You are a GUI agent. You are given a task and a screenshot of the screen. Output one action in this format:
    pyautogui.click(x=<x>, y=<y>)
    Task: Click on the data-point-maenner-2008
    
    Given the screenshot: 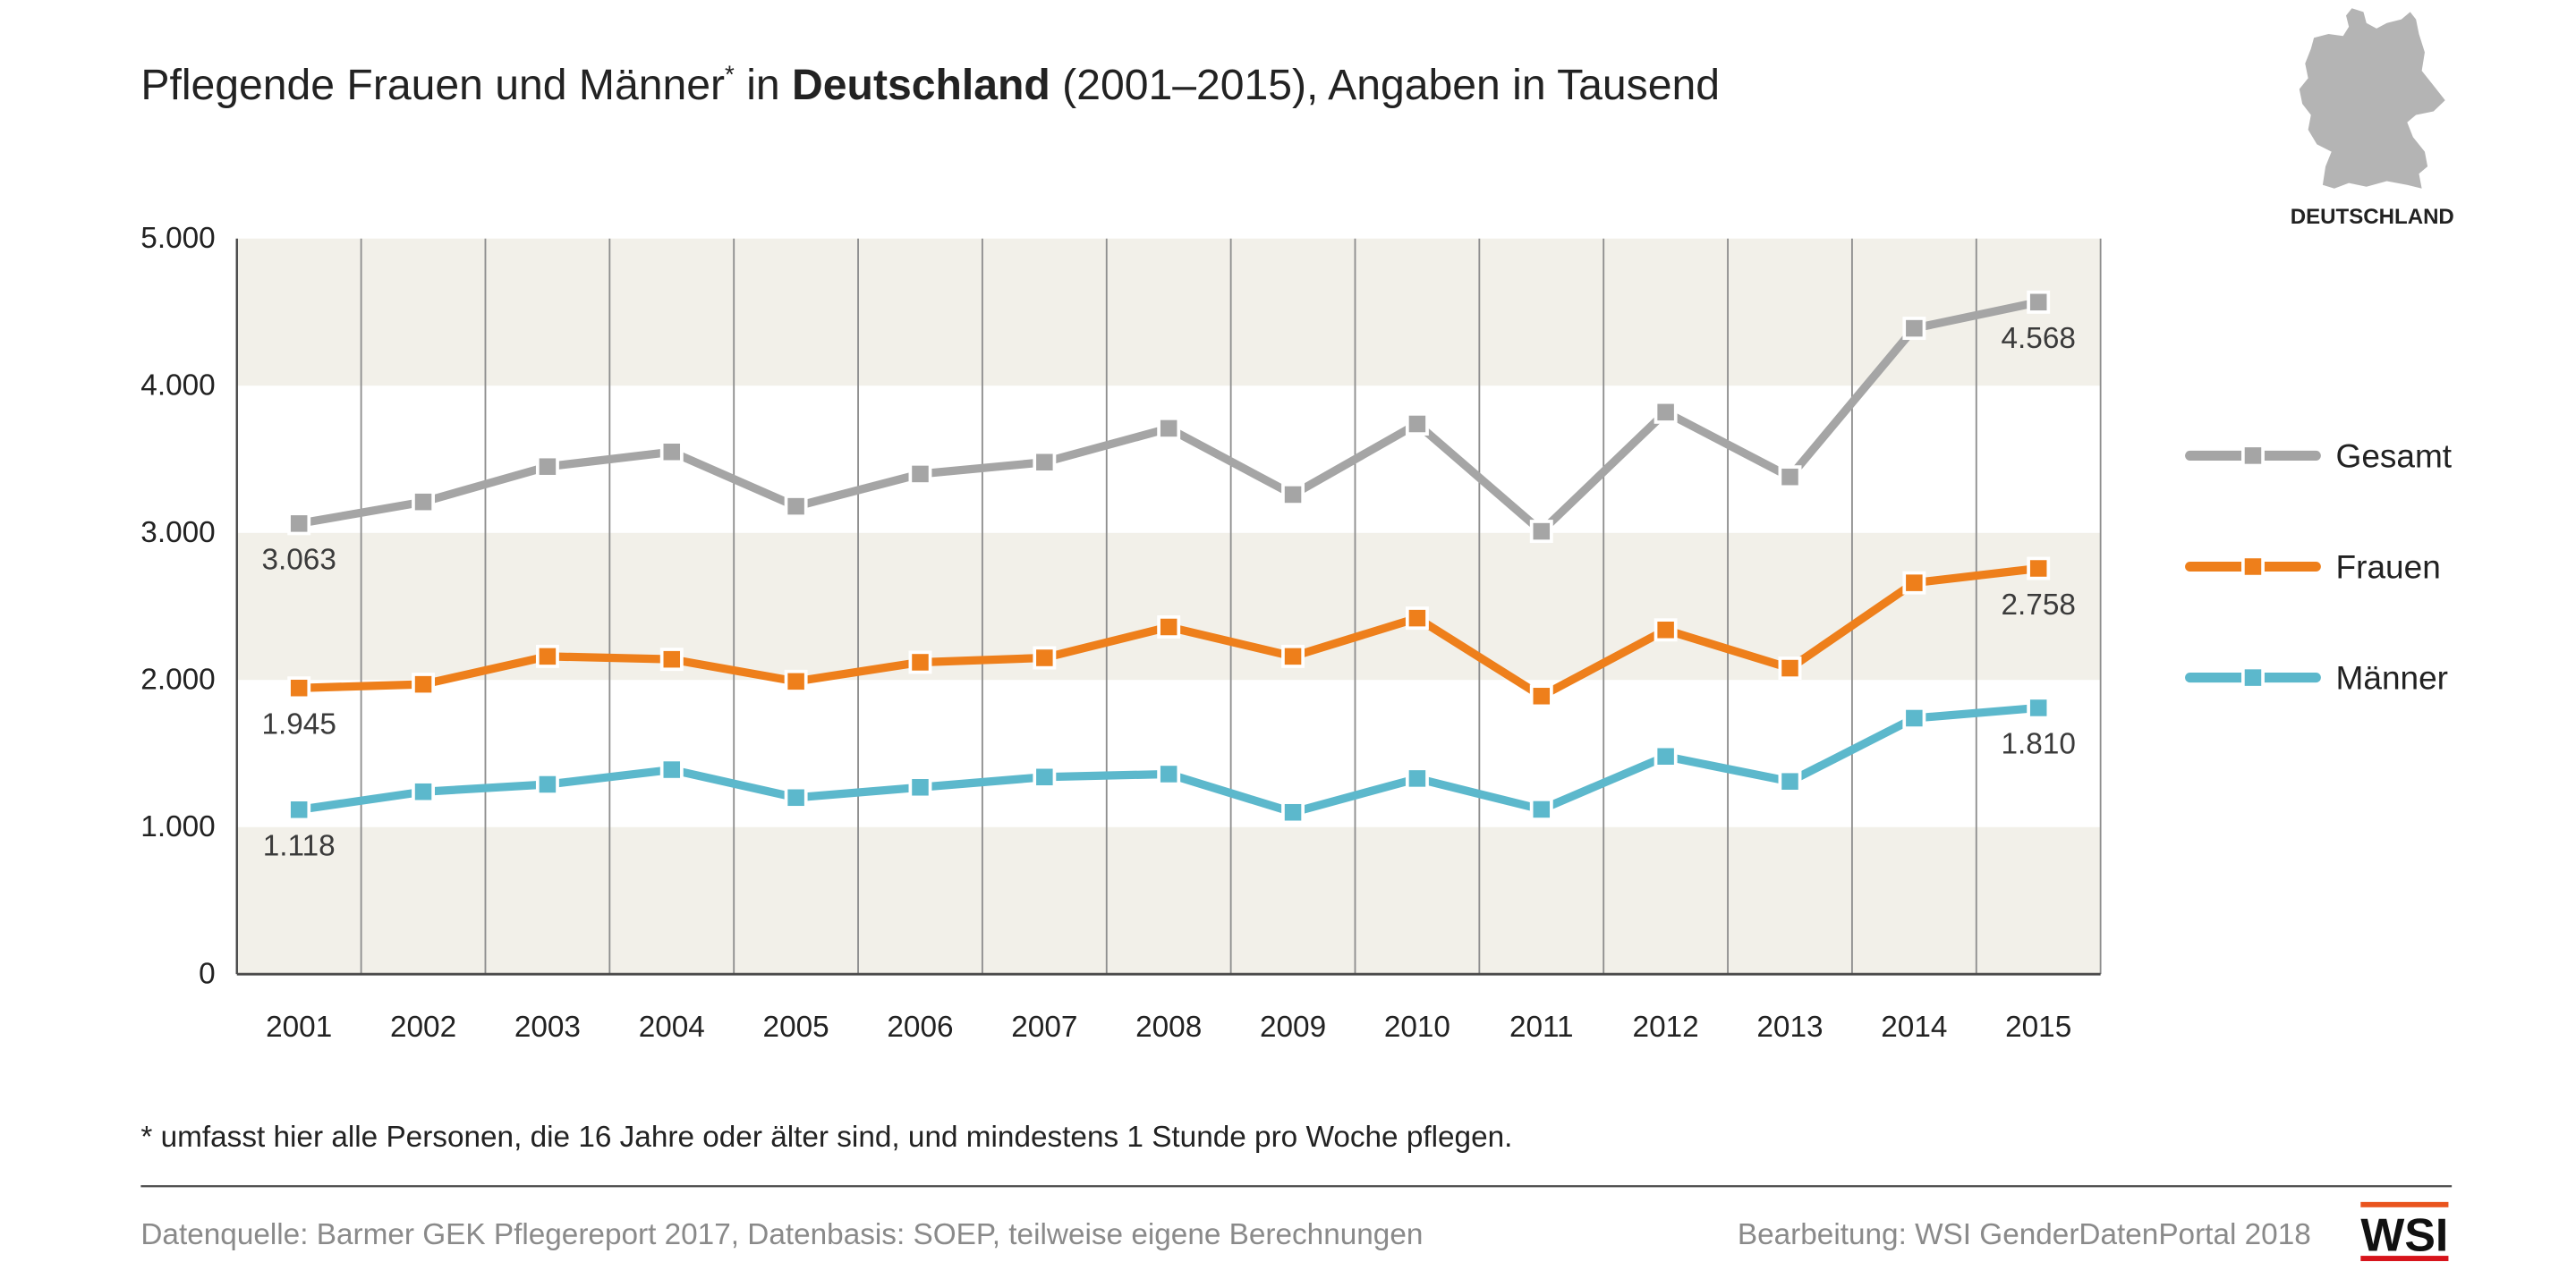 What is the action you would take?
    pyautogui.click(x=1169, y=774)
    